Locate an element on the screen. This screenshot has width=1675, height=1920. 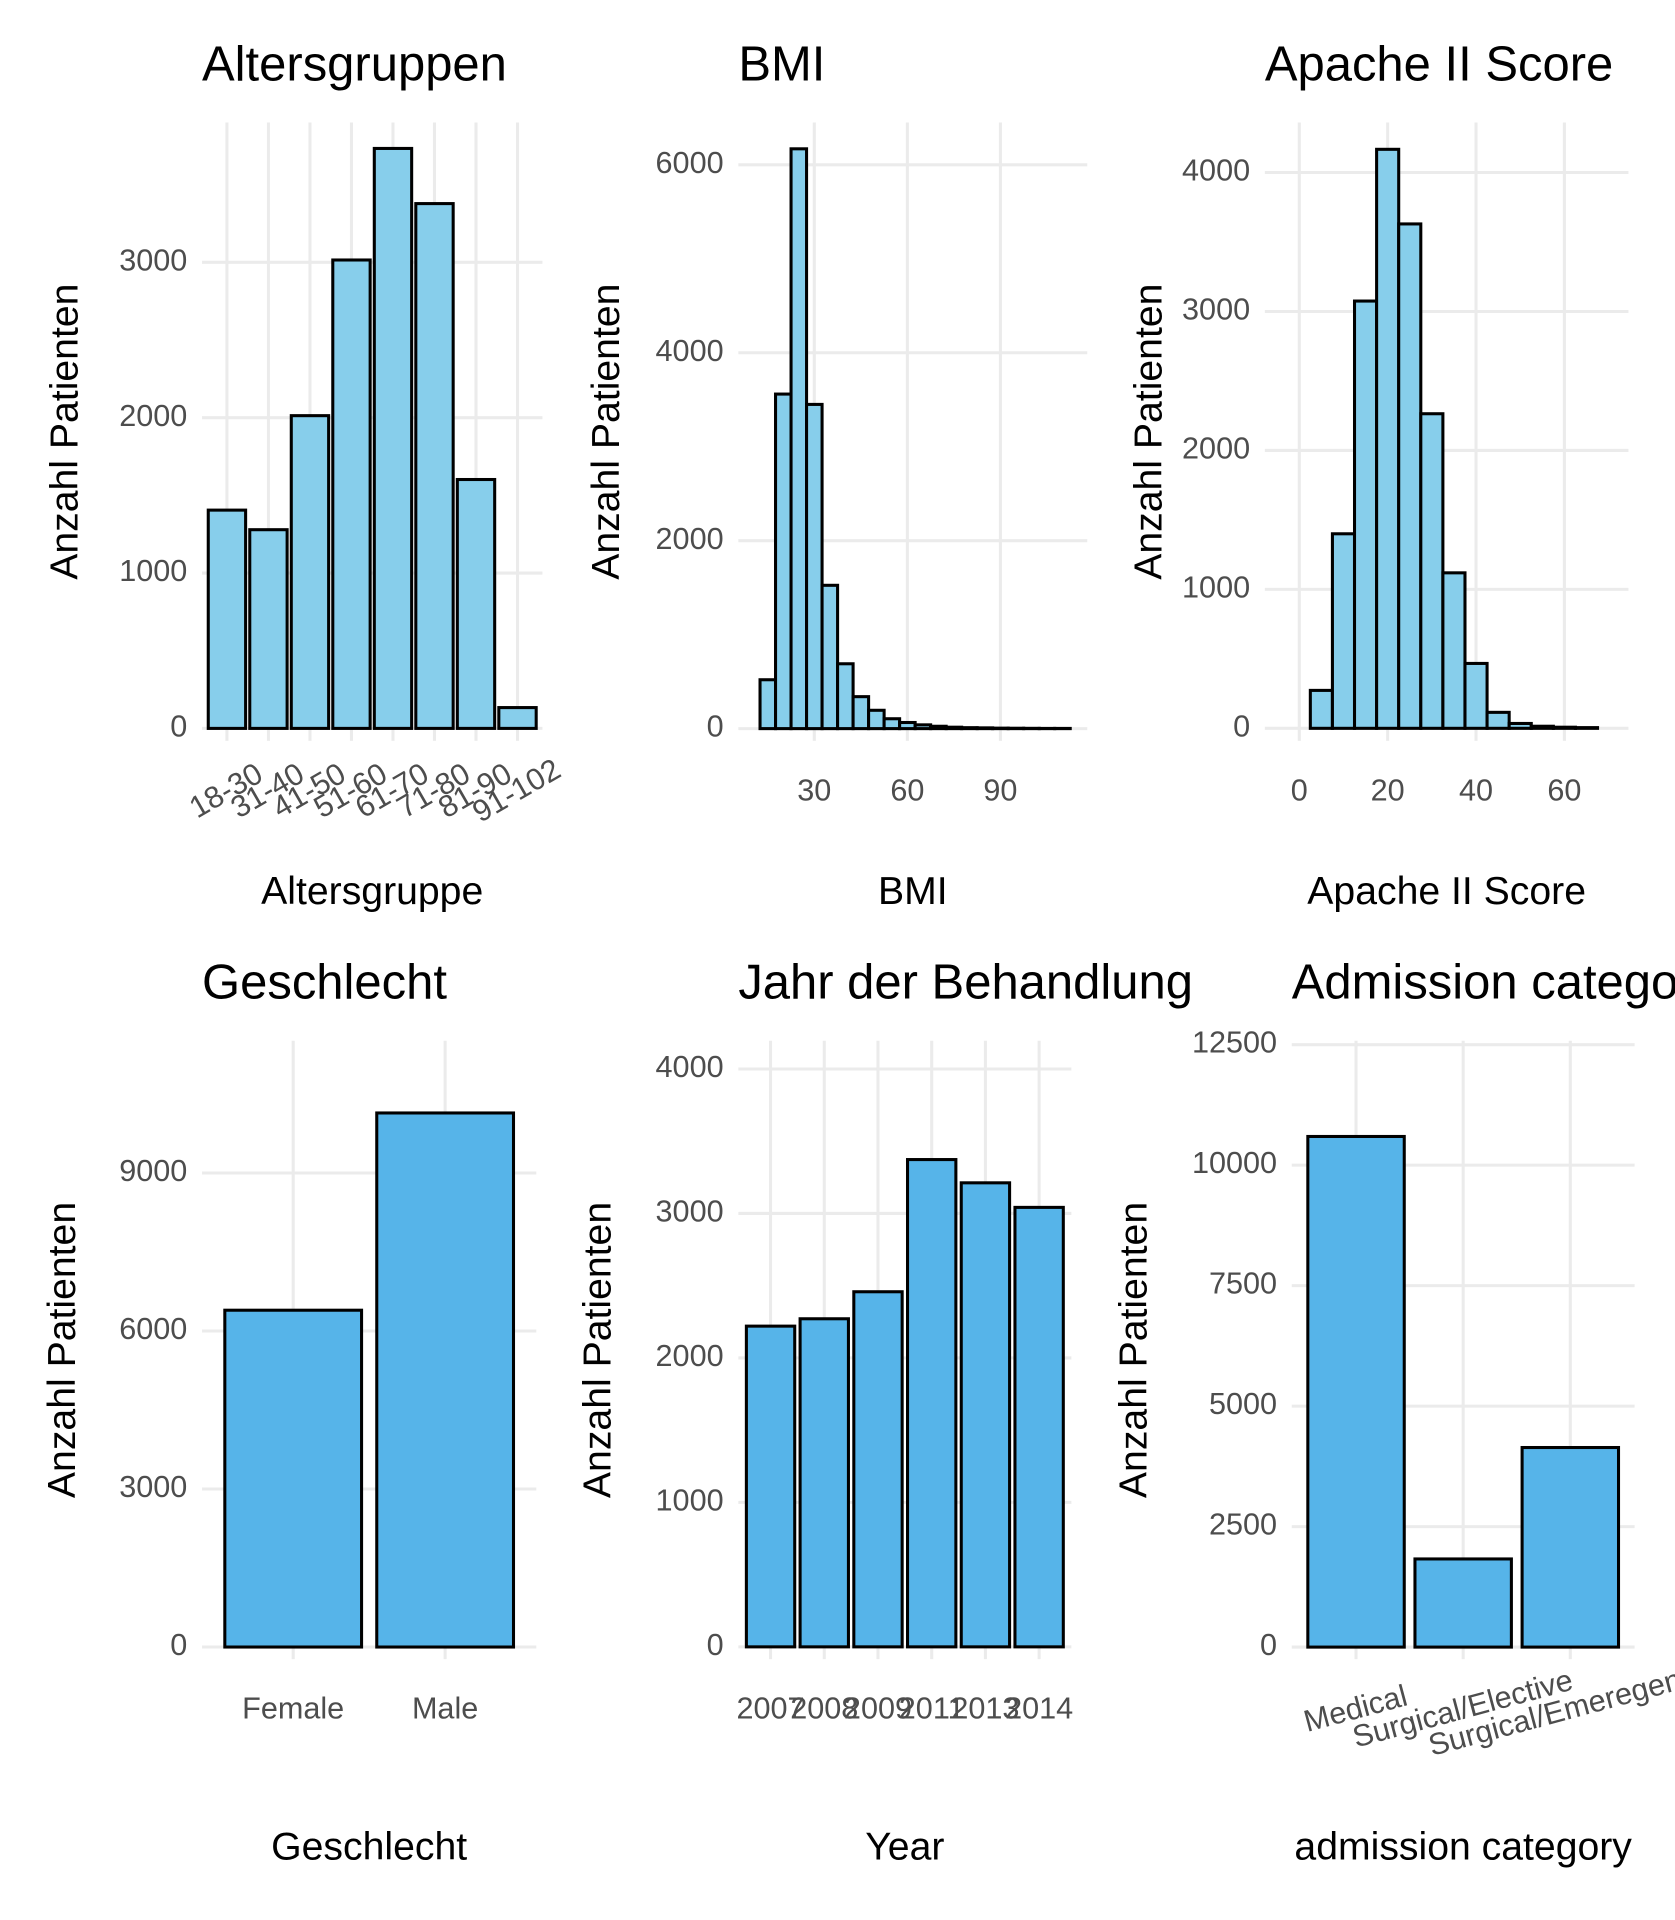
chart-title: BMI is located at coordinates (781, 64).